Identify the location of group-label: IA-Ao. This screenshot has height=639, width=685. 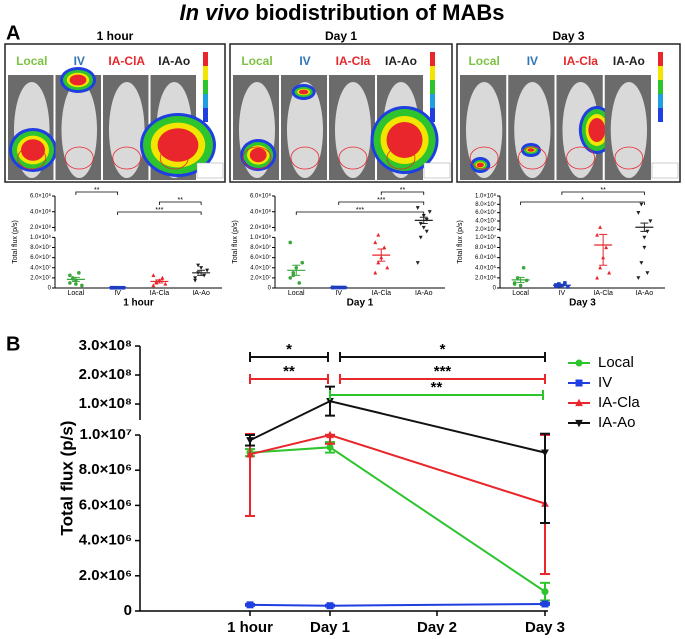
(401, 61).